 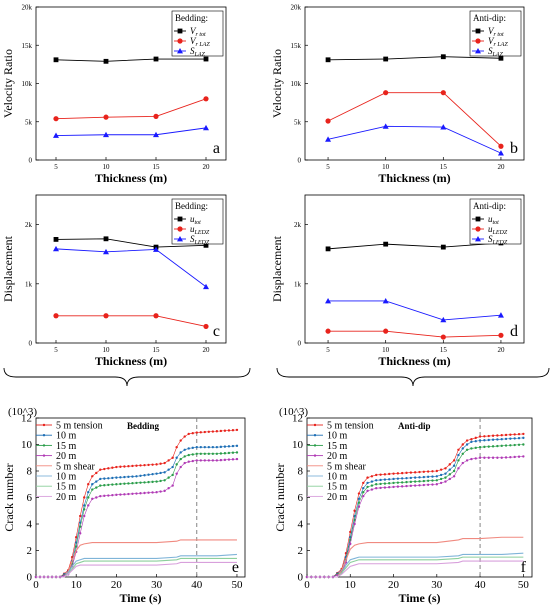 What do you see at coordinates (29, 225) in the screenshot?
I see `y-tick-label: 2k` at bounding box center [29, 225].